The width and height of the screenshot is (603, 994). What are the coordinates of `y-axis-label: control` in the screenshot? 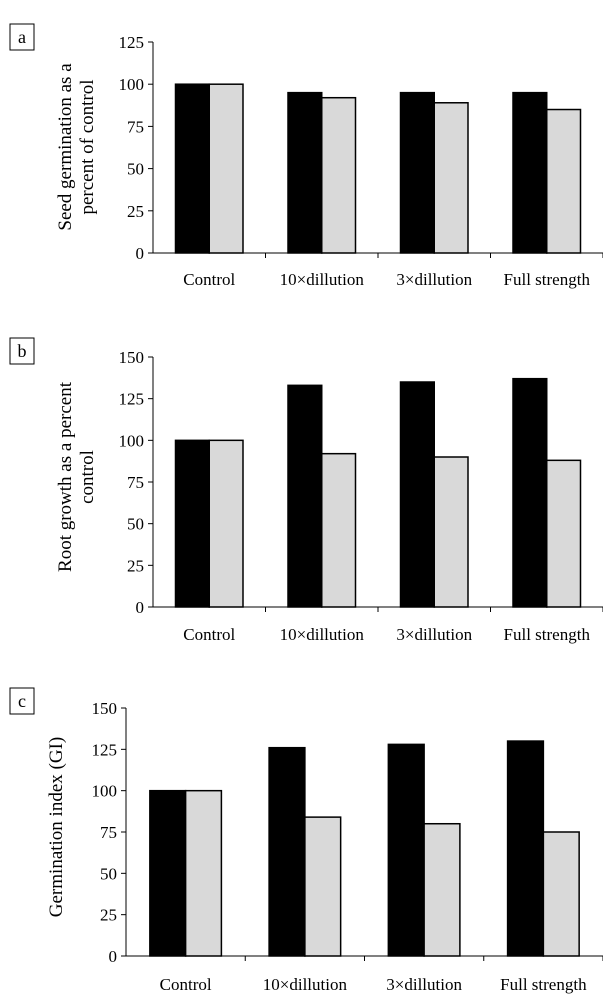 It's located at (87, 477).